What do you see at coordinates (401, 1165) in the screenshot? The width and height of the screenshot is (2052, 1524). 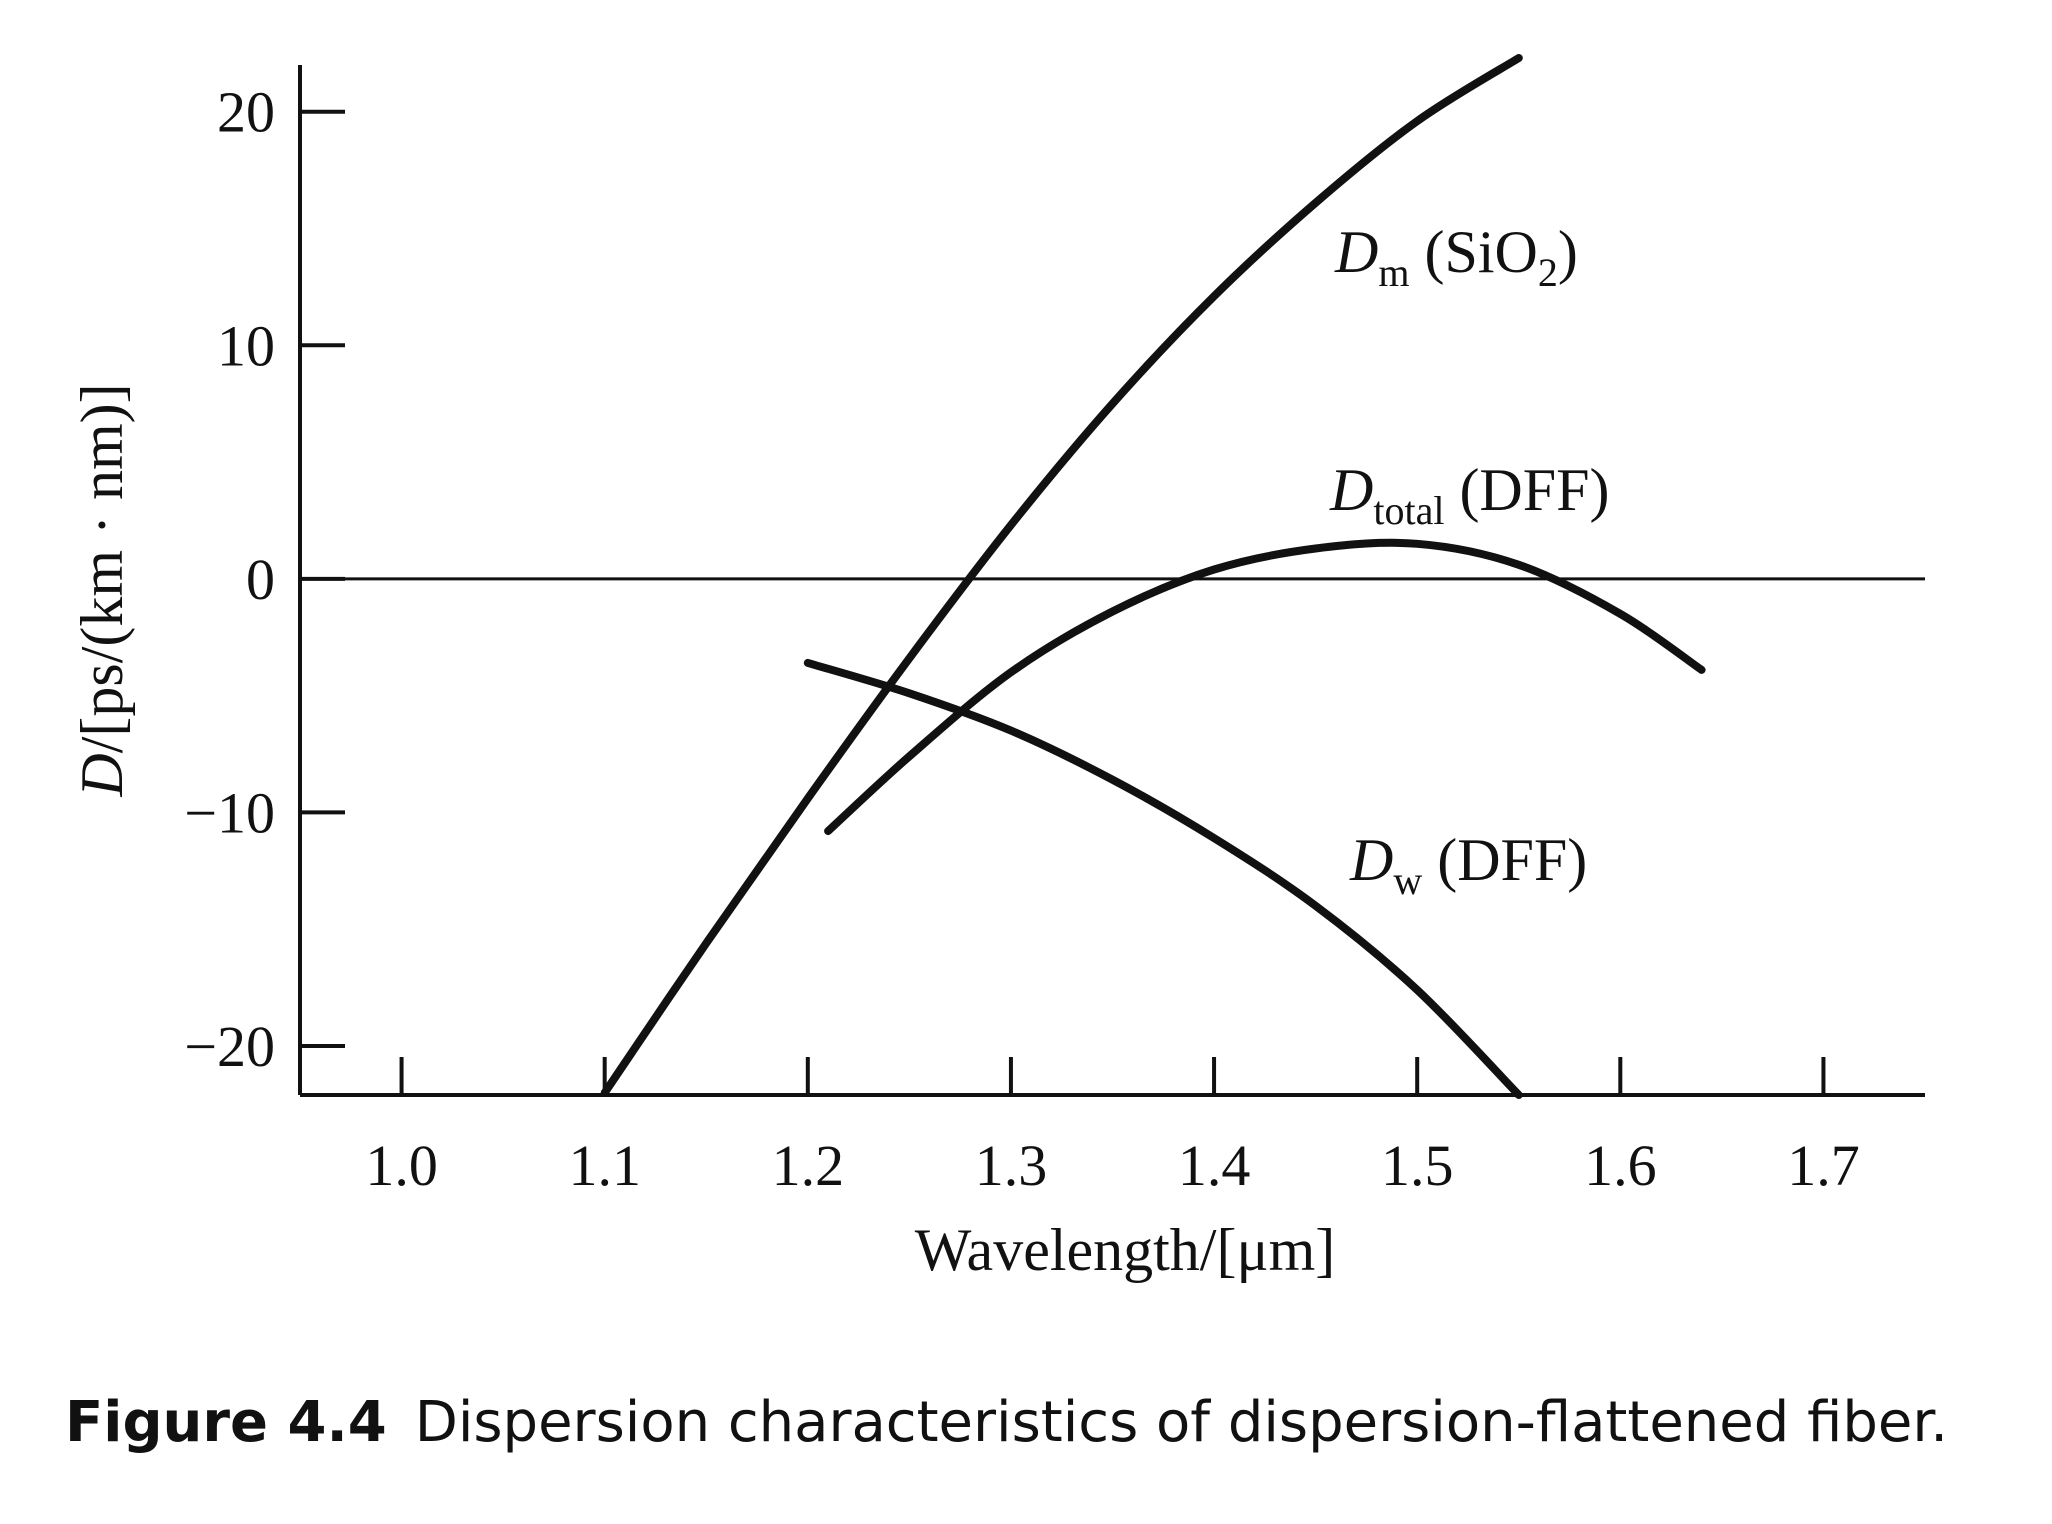 I see `x-tick-label: 1.0` at bounding box center [401, 1165].